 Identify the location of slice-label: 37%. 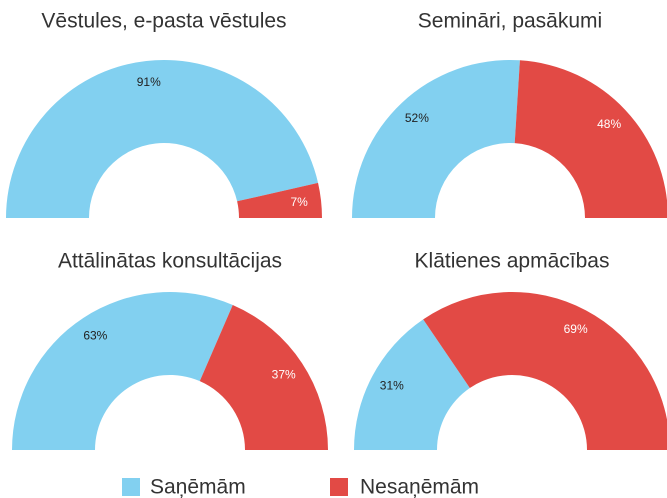
(284, 375).